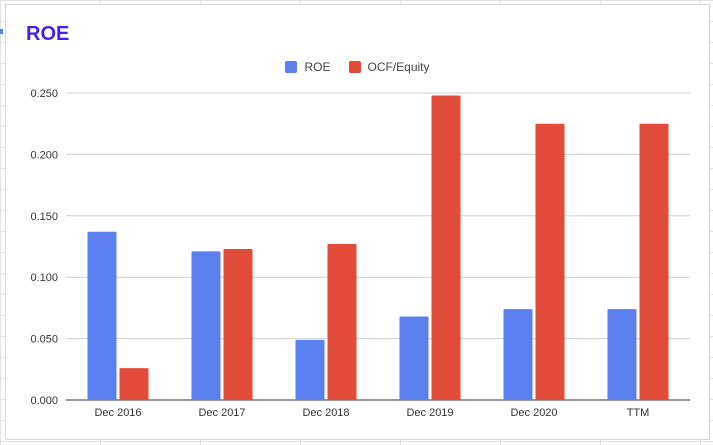 Image resolution: width=713 pixels, height=445 pixels. I want to click on y-tick-label: 0.100, so click(44, 278).